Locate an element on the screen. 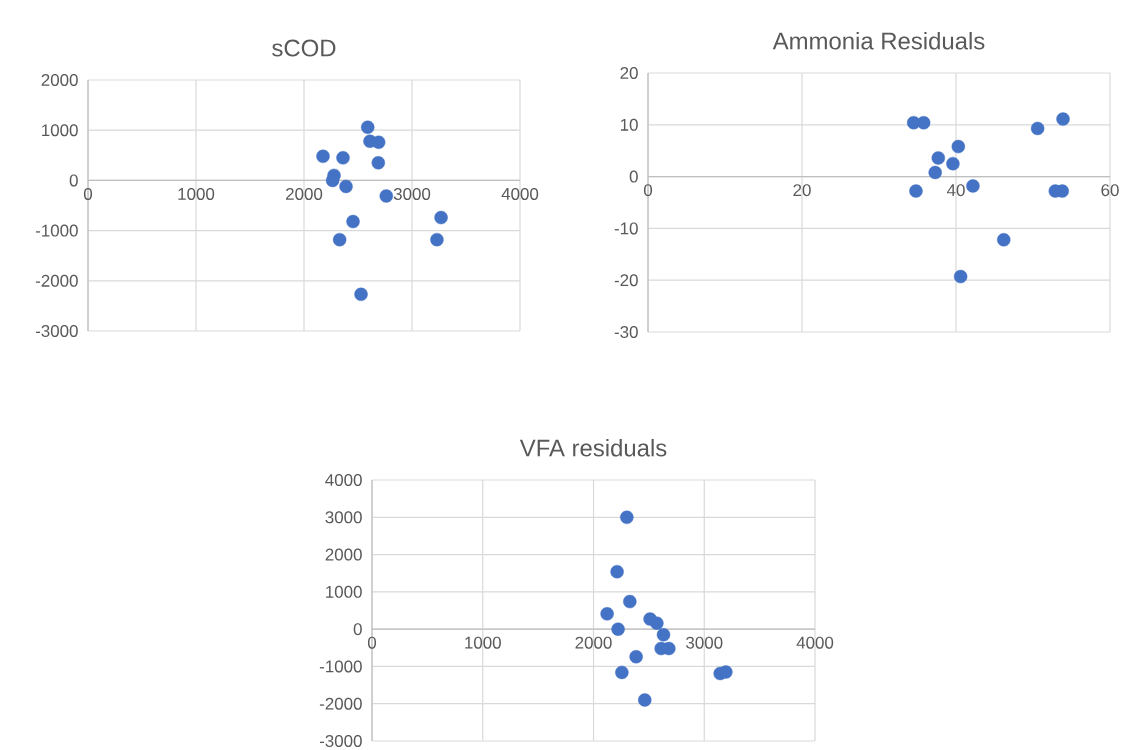 This screenshot has height=750, width=1127. chart-title: sCOD is located at coordinates (304, 48).